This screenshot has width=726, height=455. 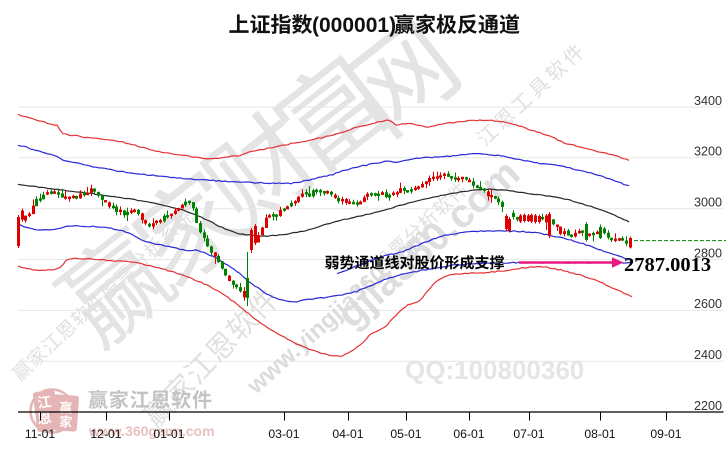 What do you see at coordinates (405, 434) in the screenshot?
I see `svg-text: 05-01` at bounding box center [405, 434].